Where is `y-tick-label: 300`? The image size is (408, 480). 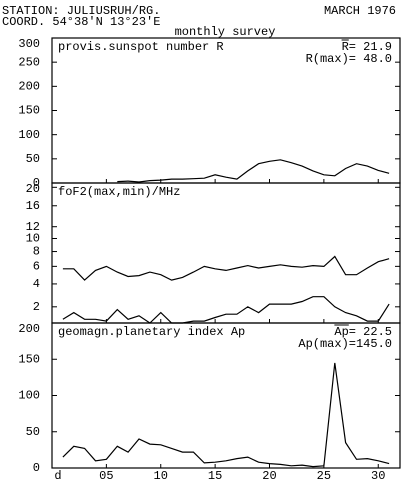 y-tick-label: 300 is located at coordinates (29, 44).